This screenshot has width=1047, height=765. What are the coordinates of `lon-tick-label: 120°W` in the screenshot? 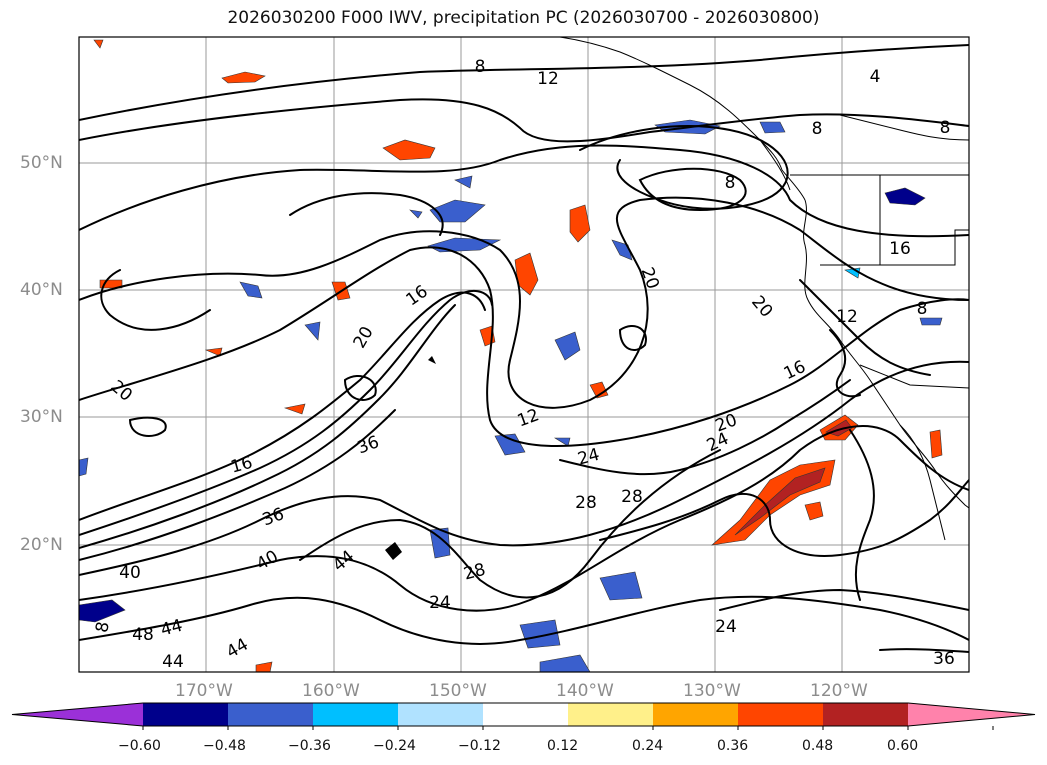 It's located at (839, 691).